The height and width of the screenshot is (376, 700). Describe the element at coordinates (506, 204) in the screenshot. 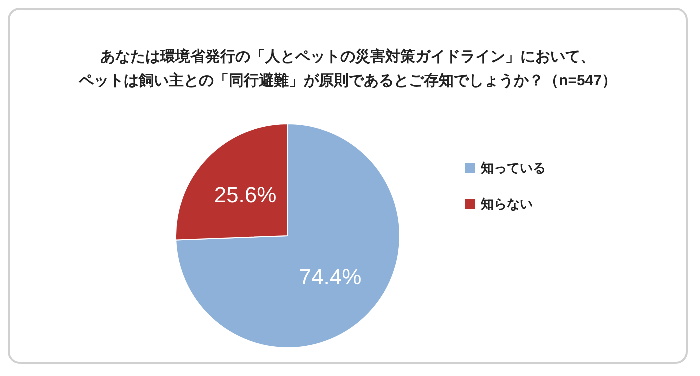

I see `legend-label: 知らない` at that location.